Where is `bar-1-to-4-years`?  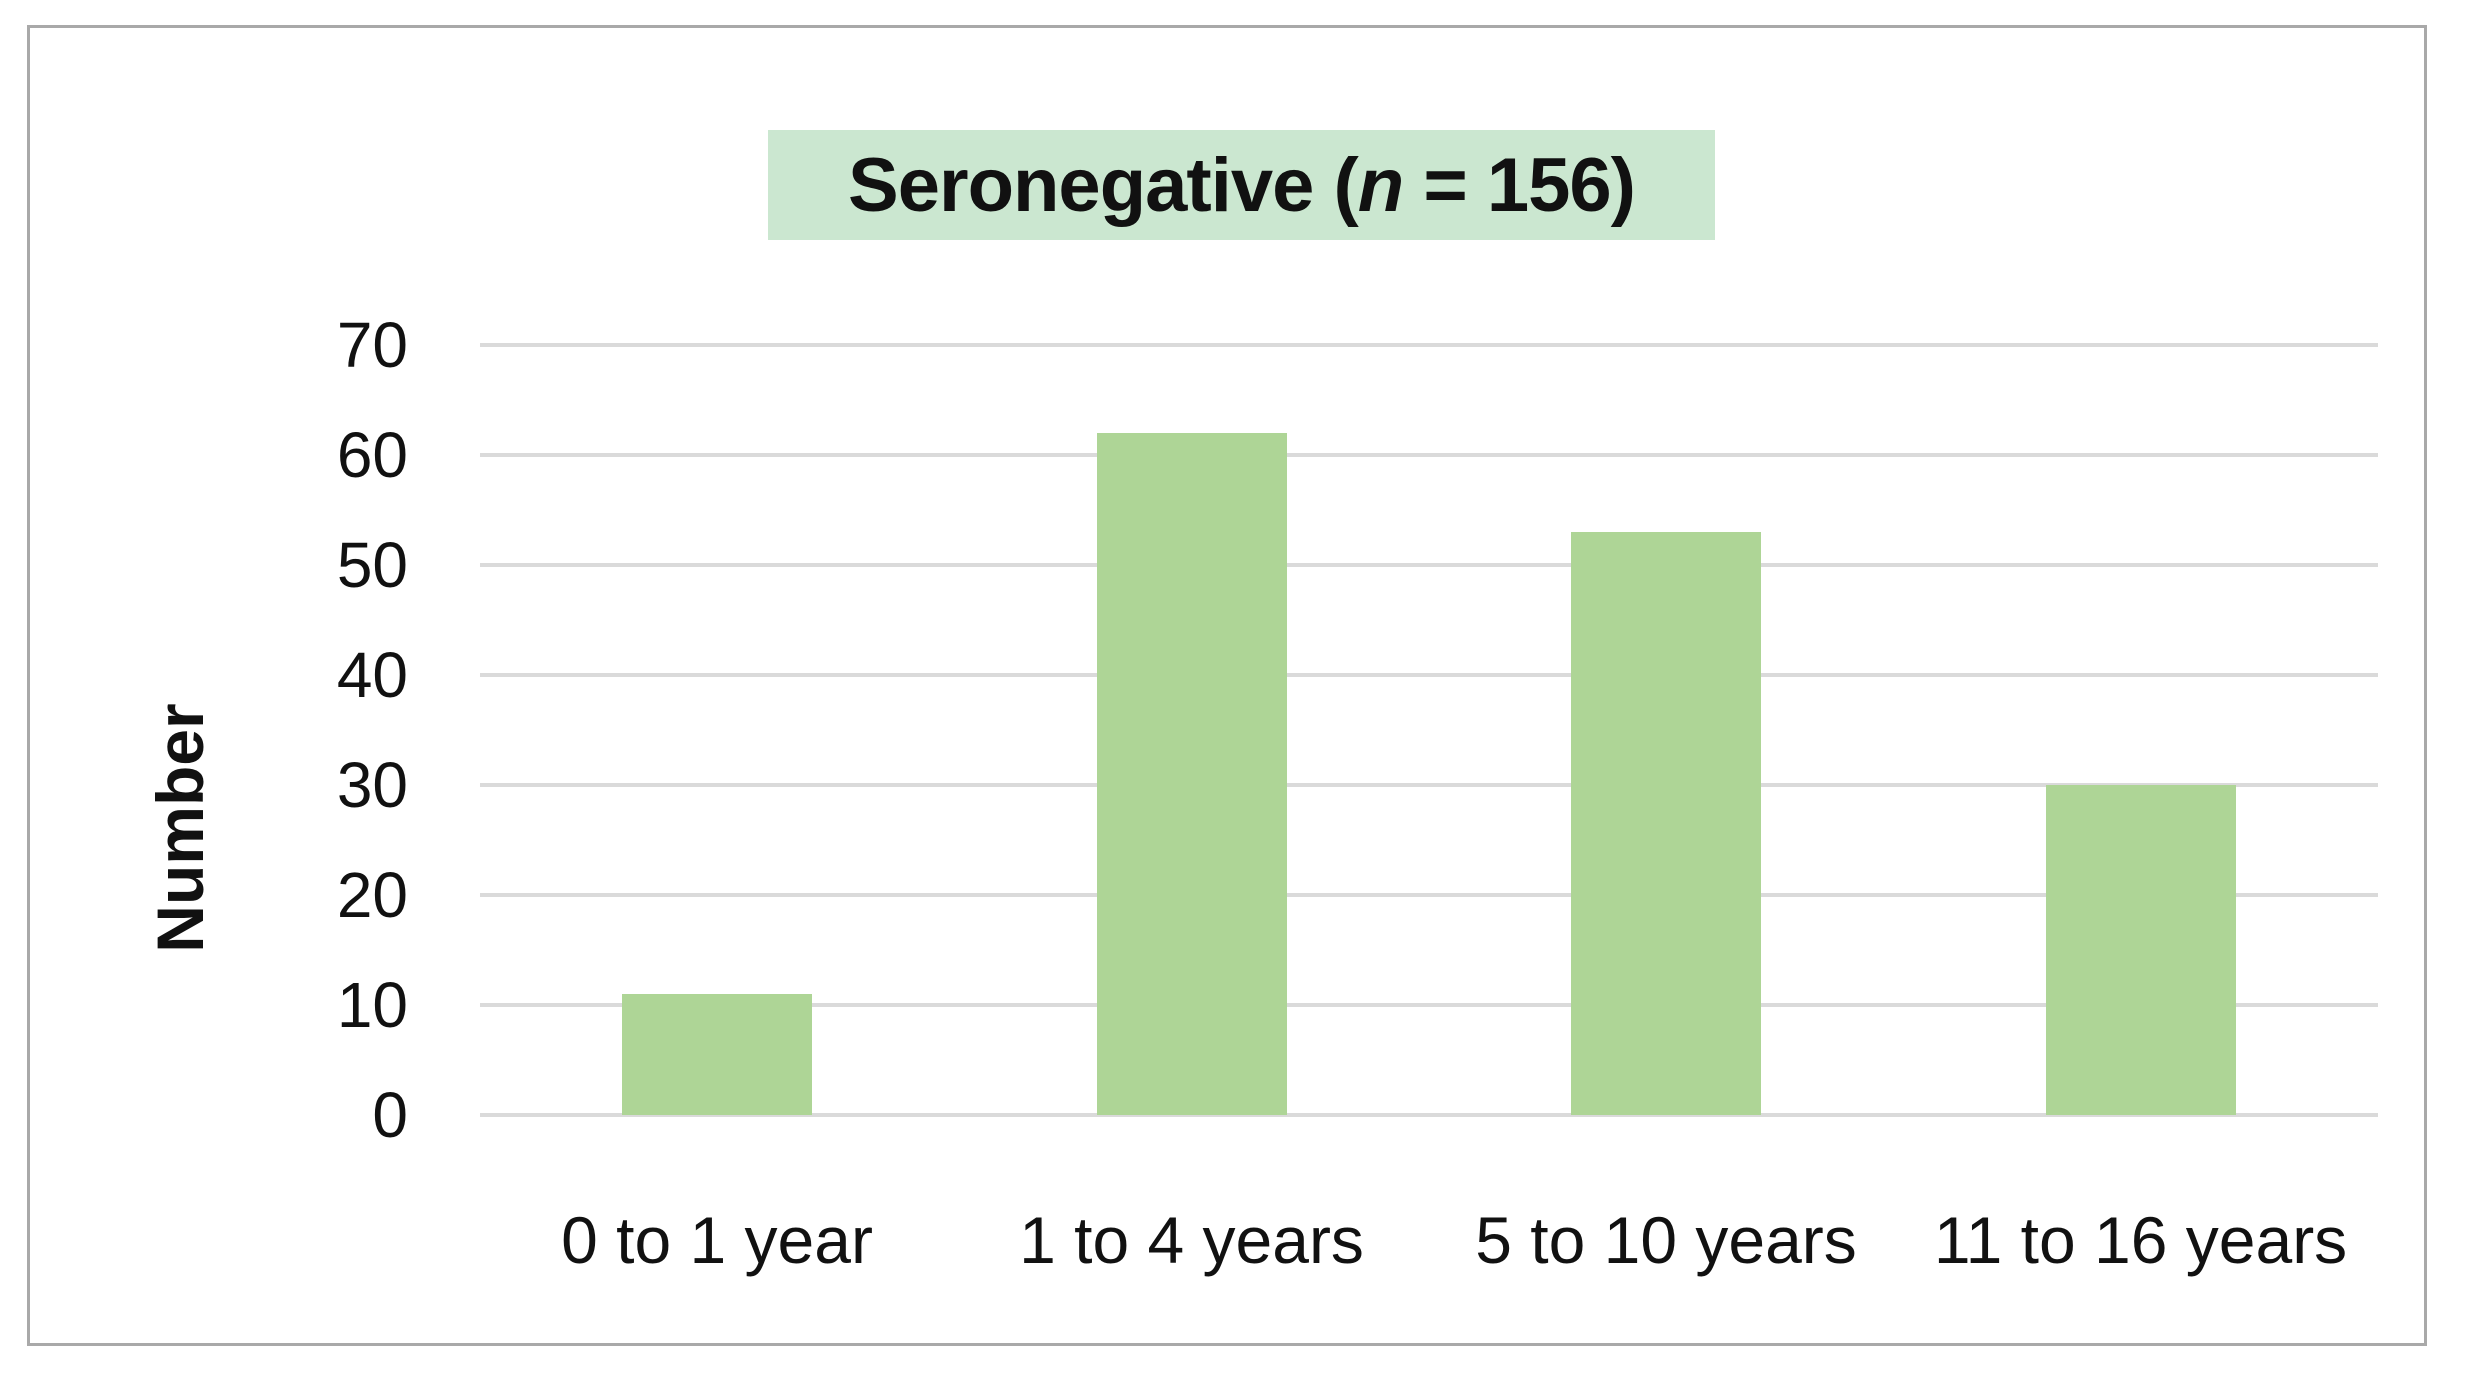
bar-1-to-4-years is located at coordinates (1191, 774).